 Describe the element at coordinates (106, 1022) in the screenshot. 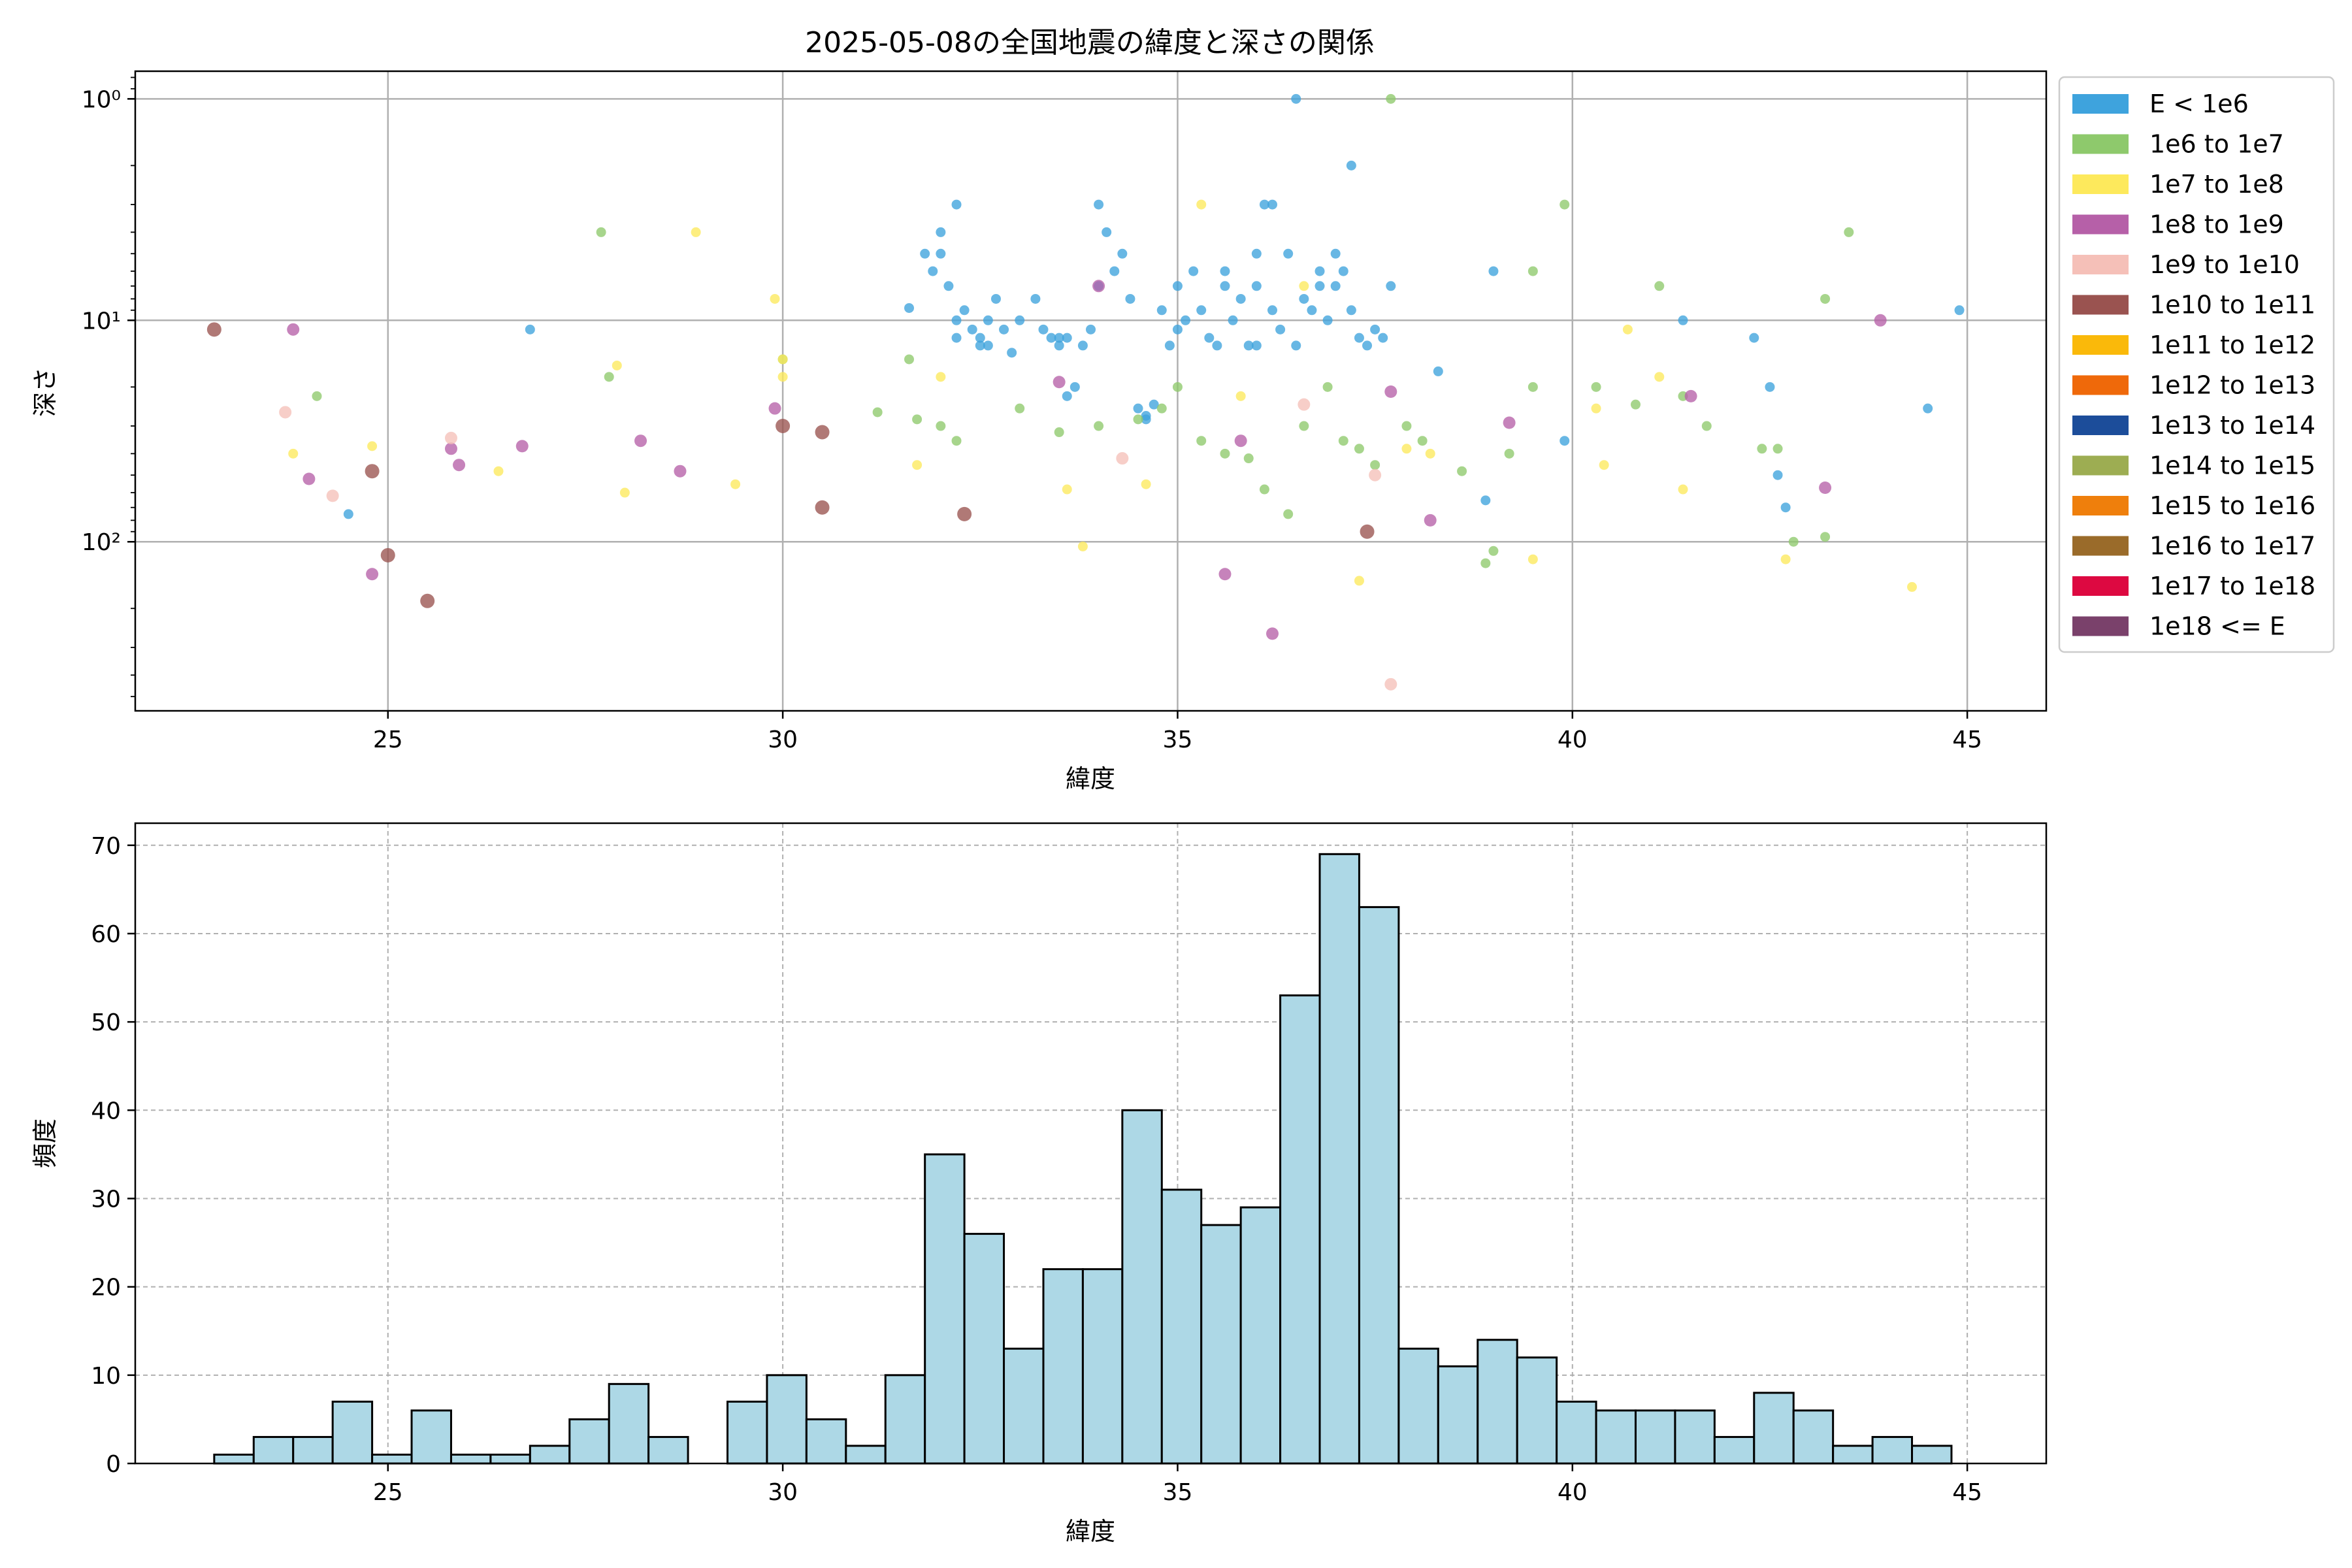

I see `histogram-y-tick-label: 50` at that location.